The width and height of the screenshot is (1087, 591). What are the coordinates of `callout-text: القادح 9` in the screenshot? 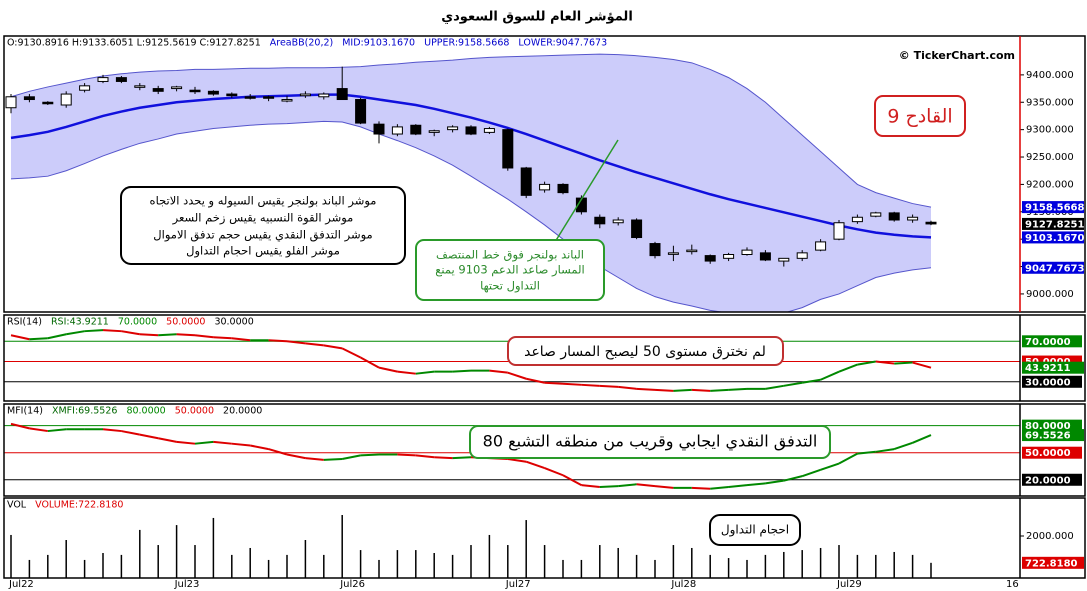 It's located at (919, 117).